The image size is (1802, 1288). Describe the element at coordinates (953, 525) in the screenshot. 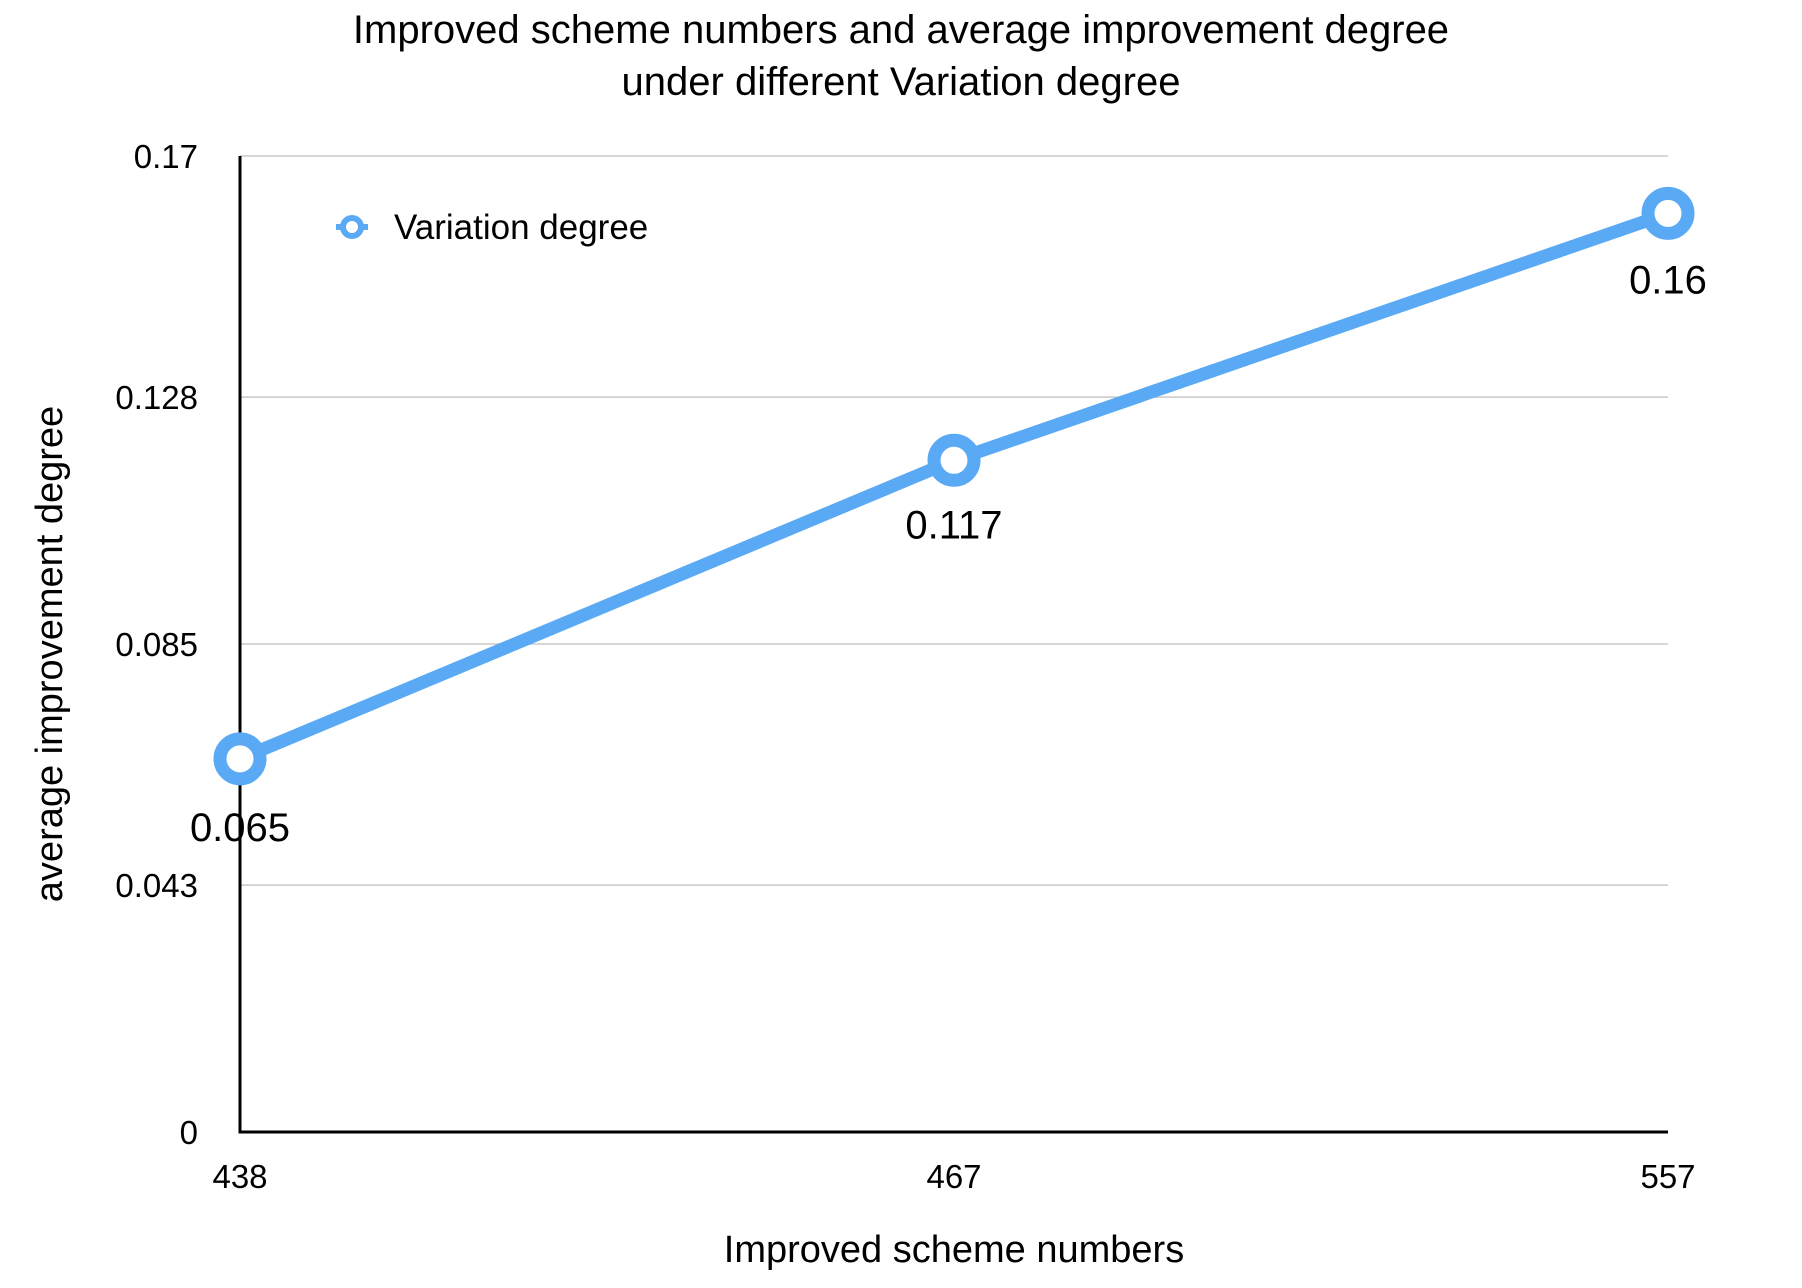

I see `data-label: 0.117` at that location.